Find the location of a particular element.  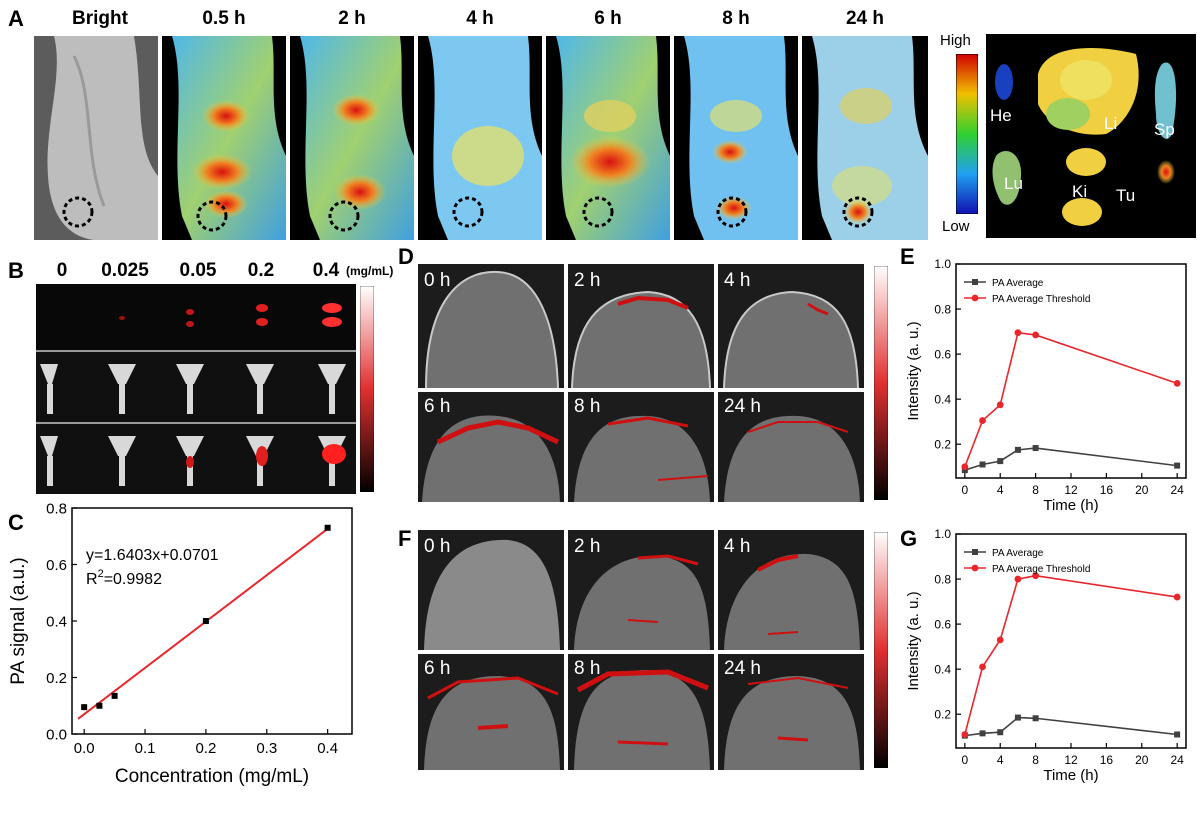

chart-e-legend-marker is located at coordinates (975, 282).